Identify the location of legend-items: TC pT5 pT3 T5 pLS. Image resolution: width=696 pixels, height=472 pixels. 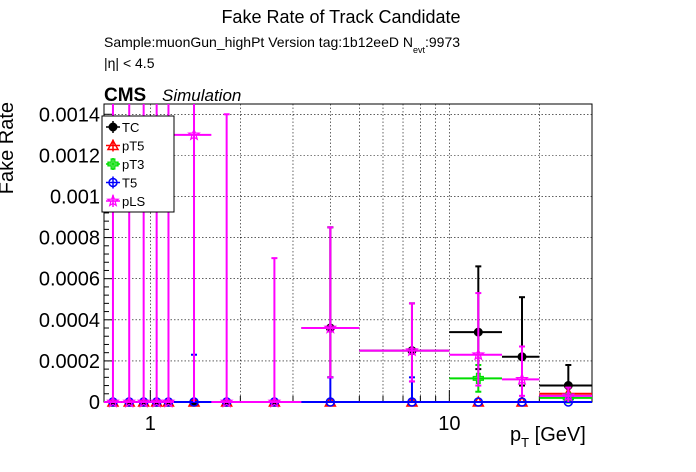
(125, 164).